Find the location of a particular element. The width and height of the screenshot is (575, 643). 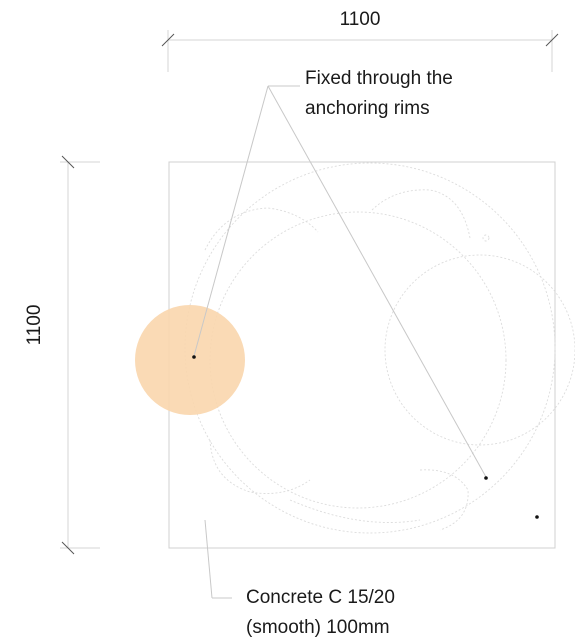

height-dimension: 1100 is located at coordinates (62, 355).